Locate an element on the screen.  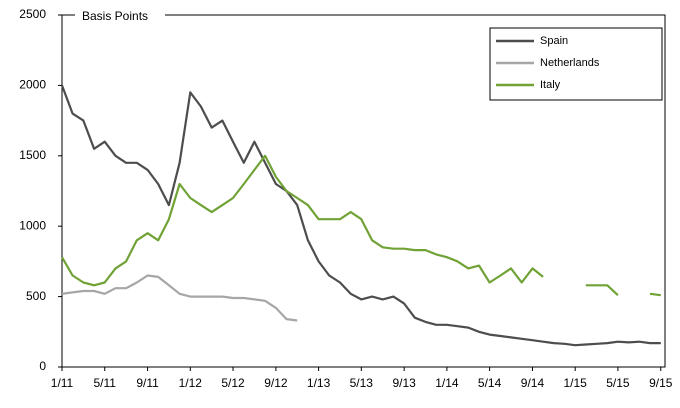
y-tick-label: 2500 is located at coordinates (32, 14).